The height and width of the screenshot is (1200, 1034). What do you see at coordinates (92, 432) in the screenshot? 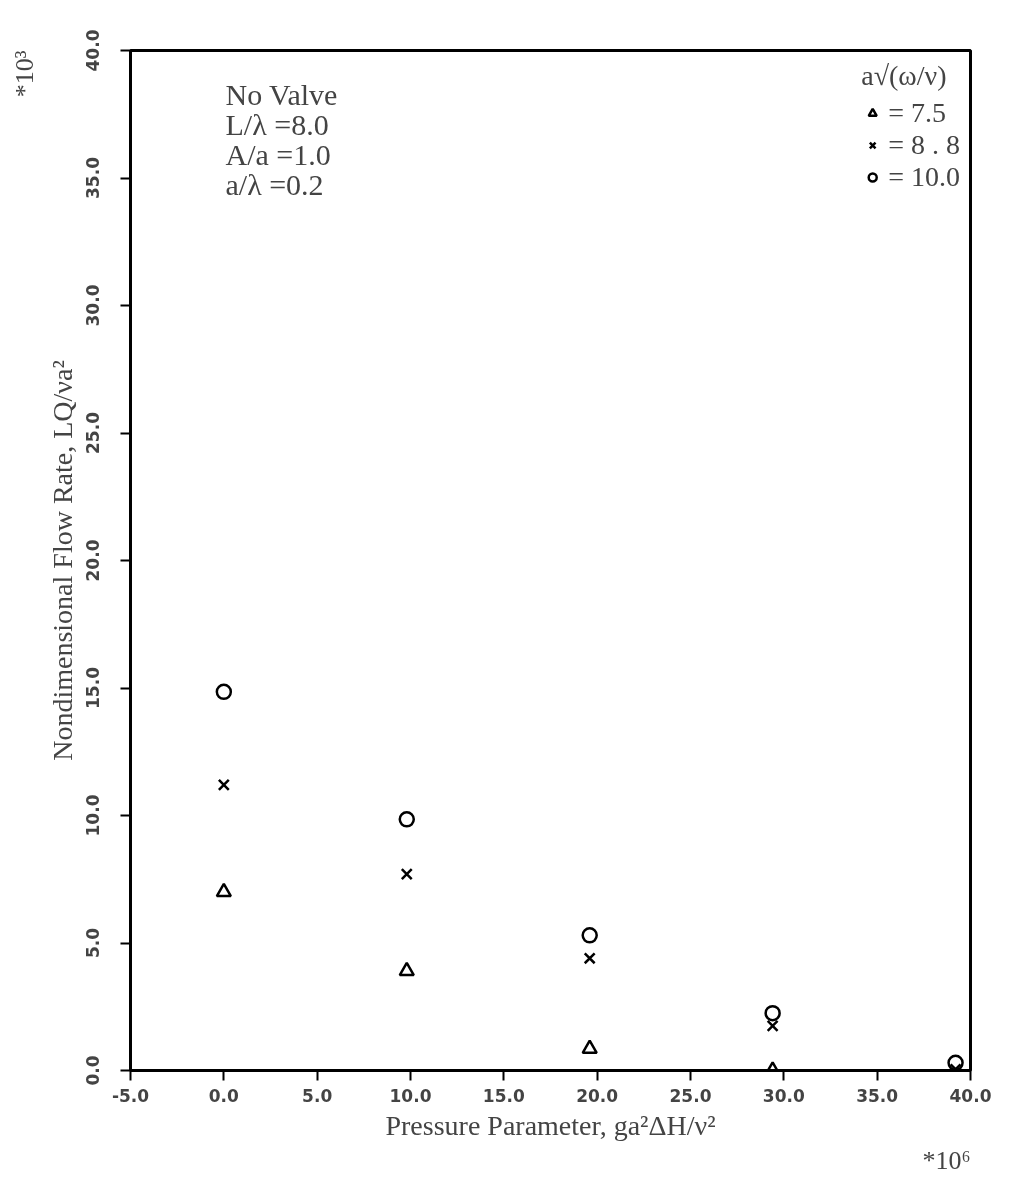
I see `y-tick-label: 25.0` at bounding box center [92, 432].